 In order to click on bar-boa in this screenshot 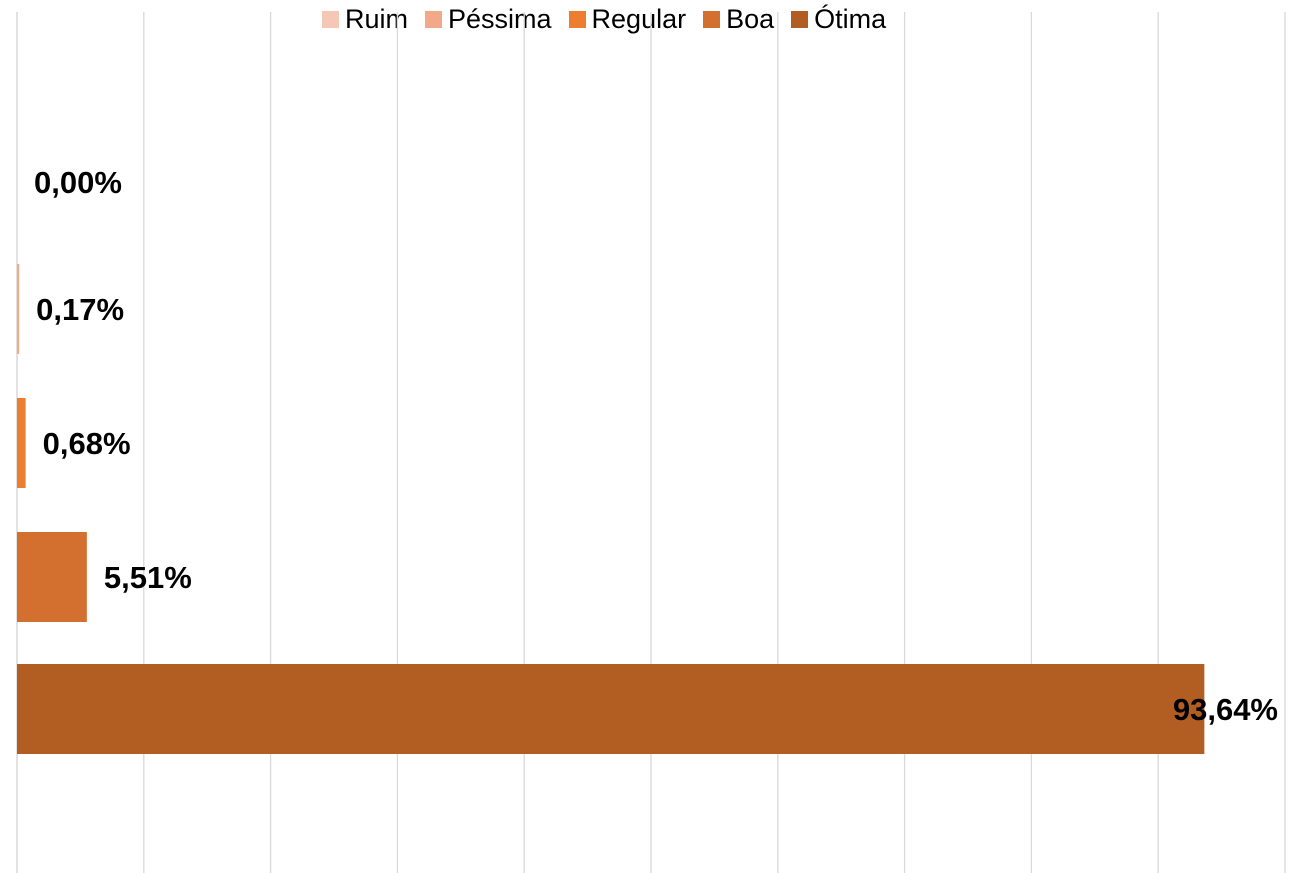, I will do `click(52, 577)`.